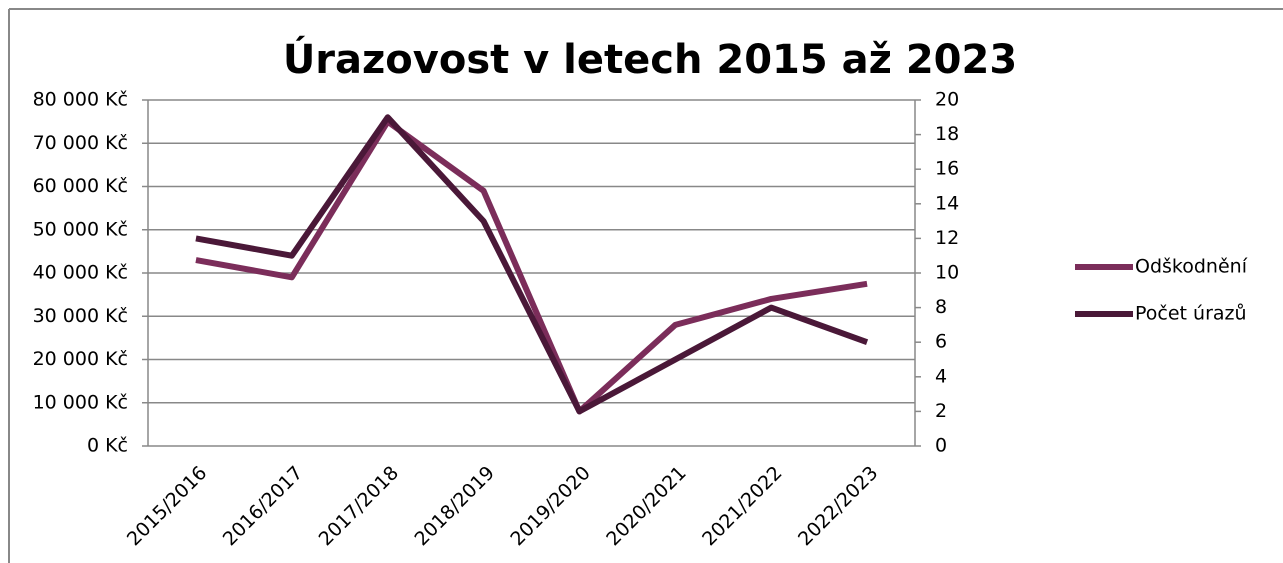 The width and height of the screenshot is (1283, 563). What do you see at coordinates (947, 203) in the screenshot?
I see `y2-tick-label: 14` at bounding box center [947, 203].